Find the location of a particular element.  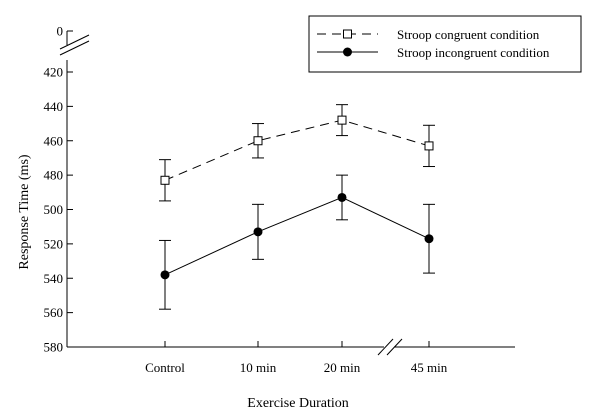

y-tick-label: 540 is located at coordinates (54, 278).